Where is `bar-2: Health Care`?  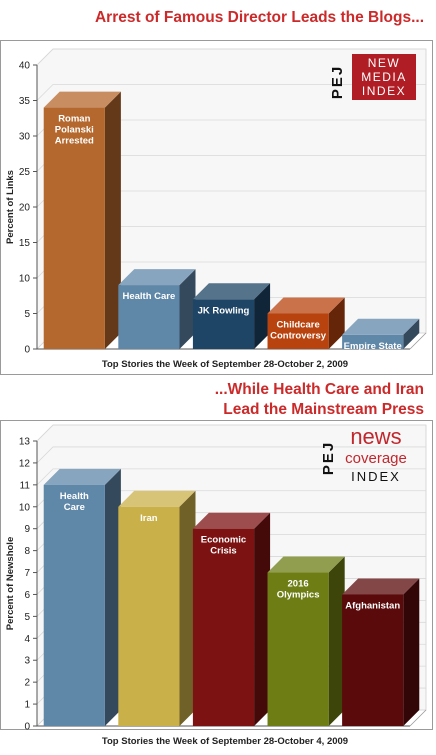
bar-2: Health Care is located at coordinates (157, 309).